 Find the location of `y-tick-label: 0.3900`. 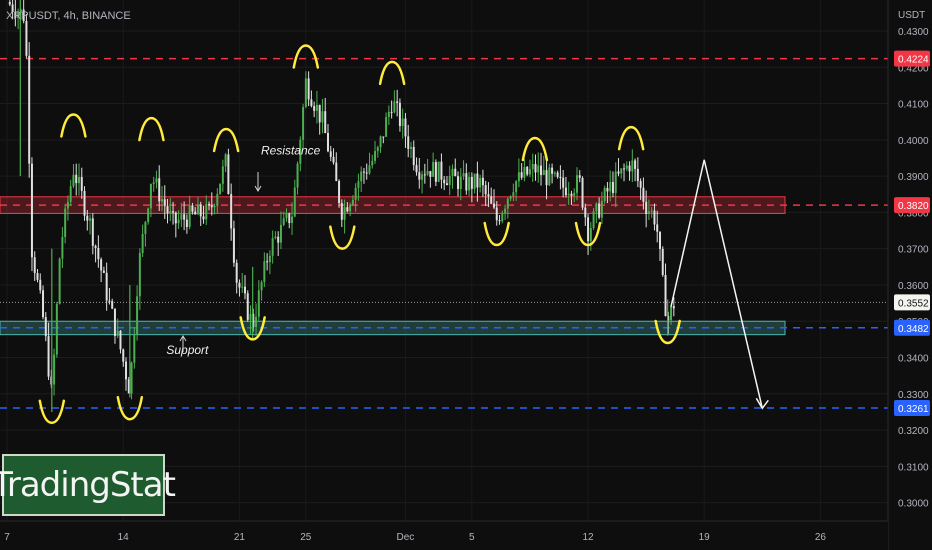

y-tick-label: 0.3900 is located at coordinates (913, 177).